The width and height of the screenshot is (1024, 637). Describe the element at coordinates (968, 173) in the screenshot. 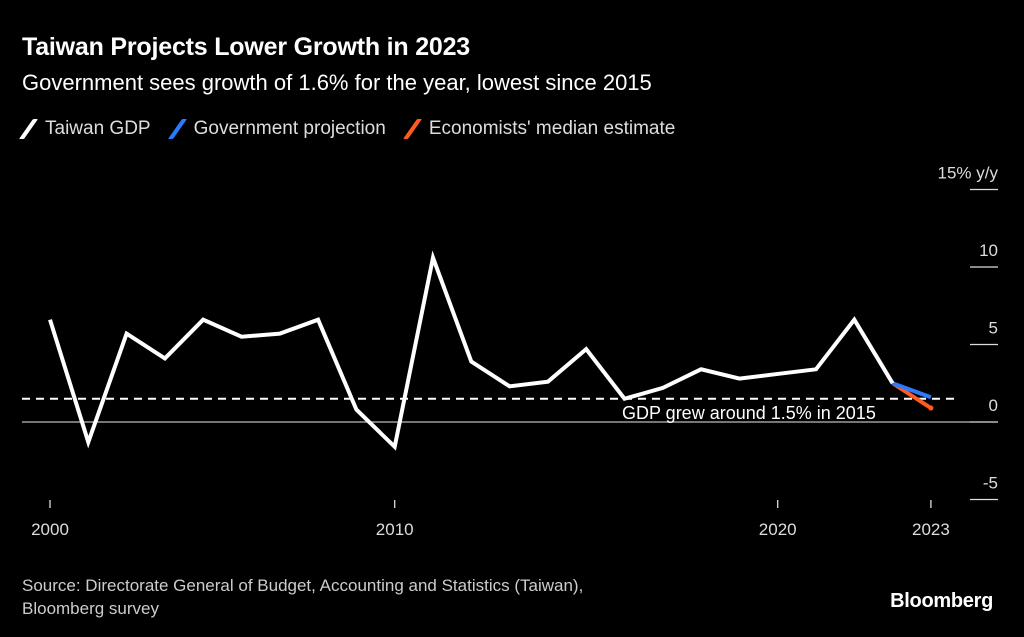

I see `y-tick-label: 15% y/y` at that location.